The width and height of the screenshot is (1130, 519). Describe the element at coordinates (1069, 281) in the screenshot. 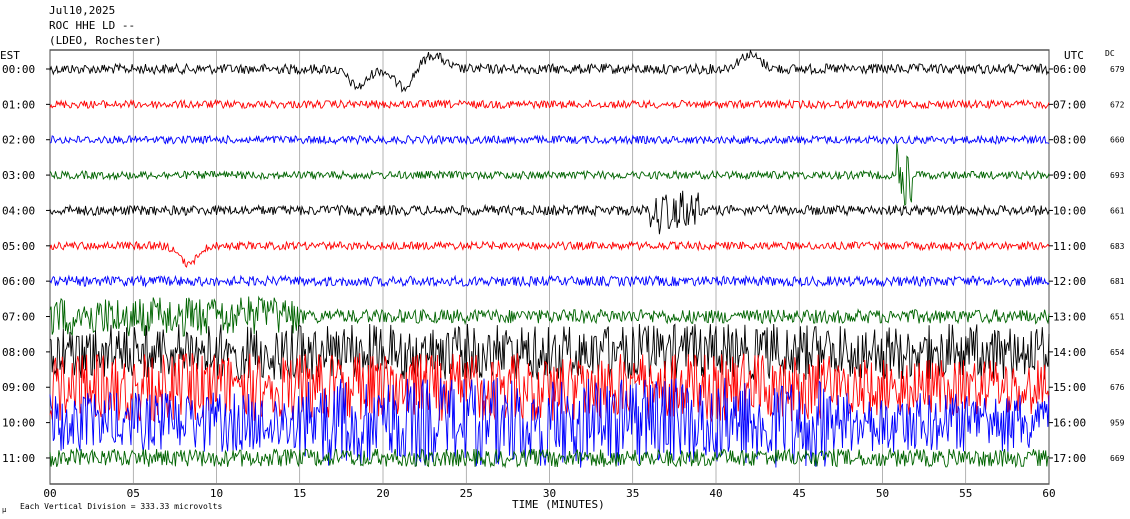

I see `utc-time-label: 12:00` at that location.